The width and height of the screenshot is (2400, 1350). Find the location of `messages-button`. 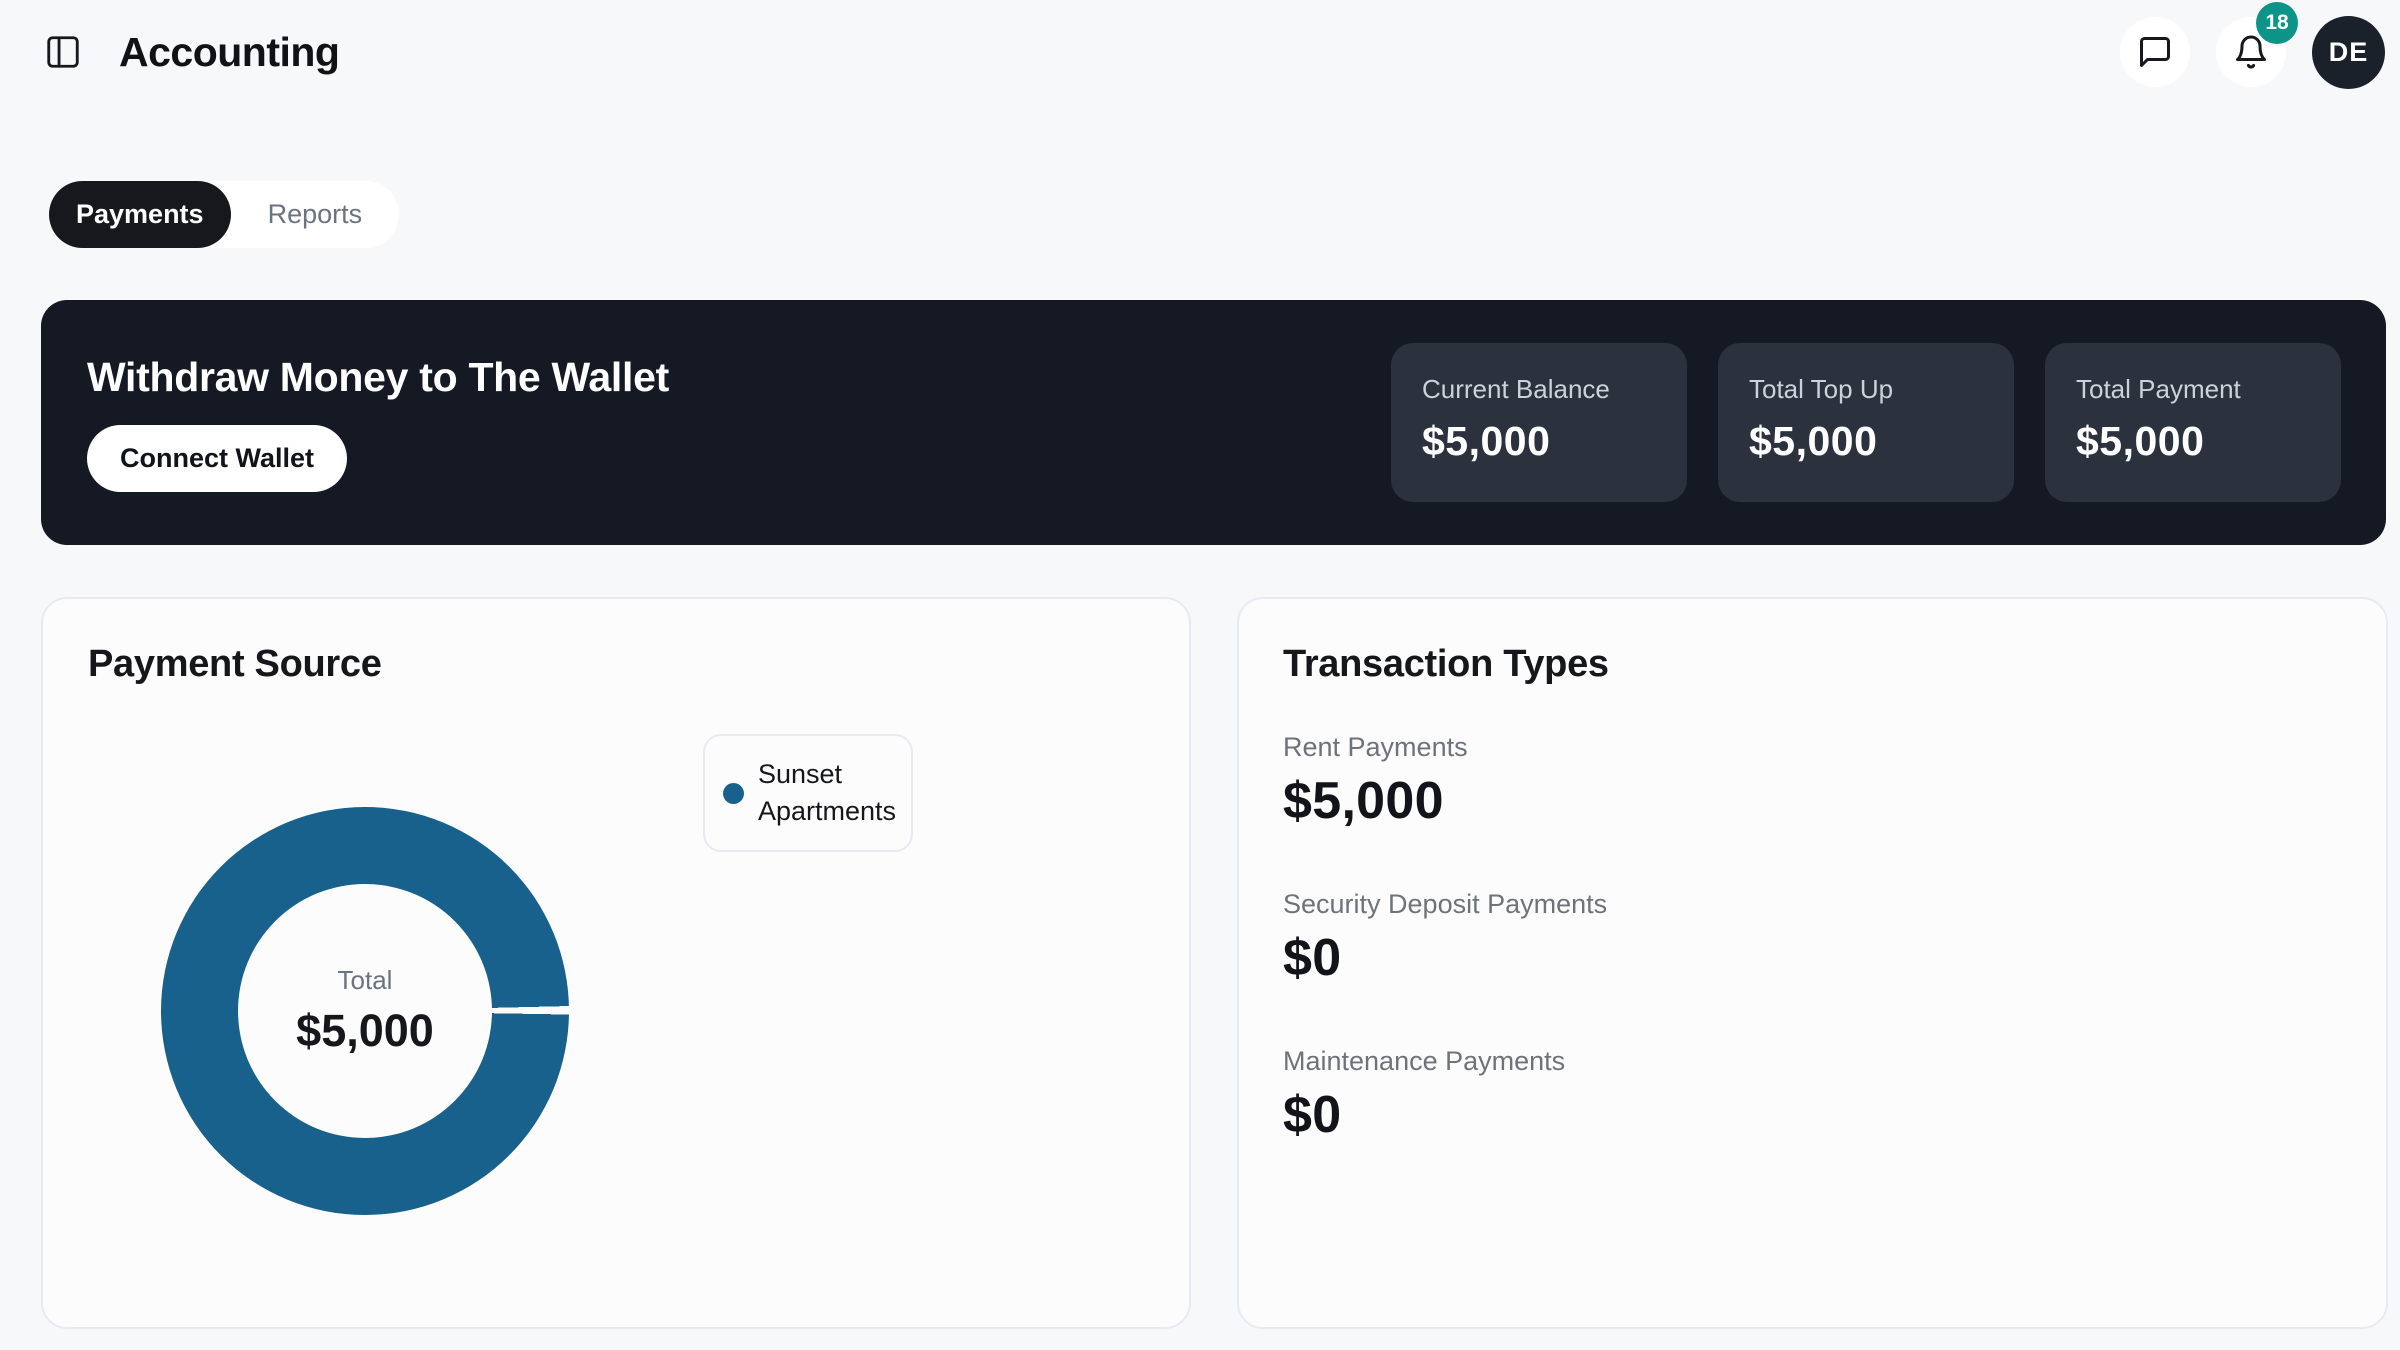

messages-button is located at coordinates (2155, 52).